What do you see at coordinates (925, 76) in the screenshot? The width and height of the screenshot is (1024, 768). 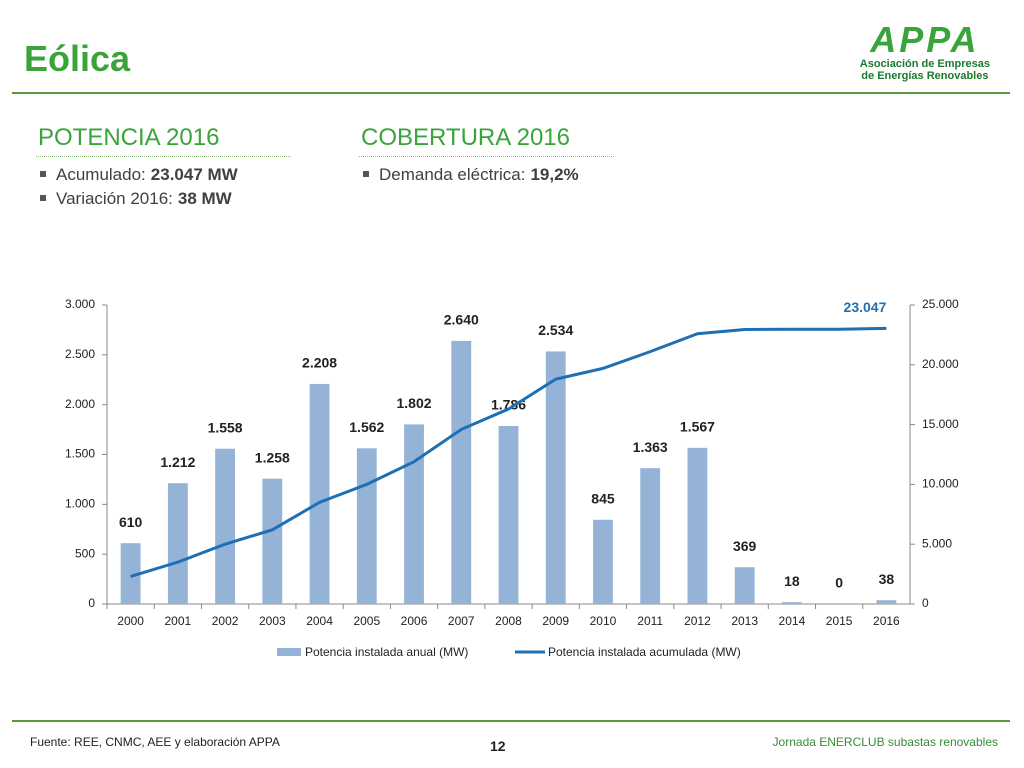 I see `logo-text: de Energías Renovables` at bounding box center [925, 76].